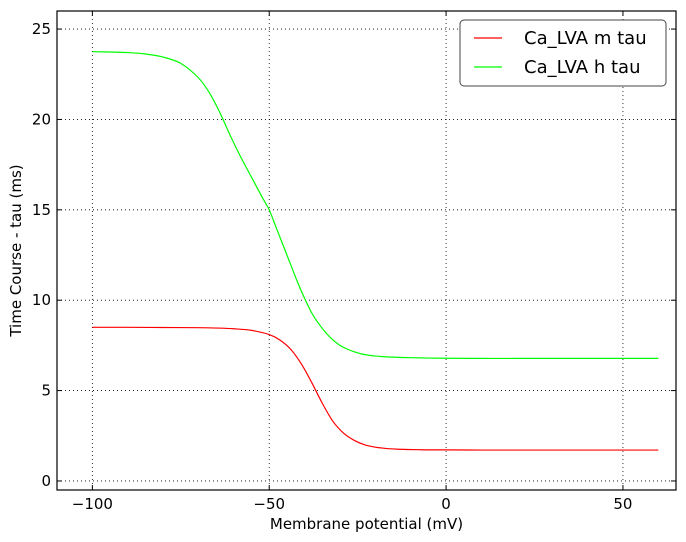 Image resolution: width=686 pixels, height=542 pixels. What do you see at coordinates (366, 524) in the screenshot?
I see `x-axis-label: Membrane potential (mV)` at bounding box center [366, 524].